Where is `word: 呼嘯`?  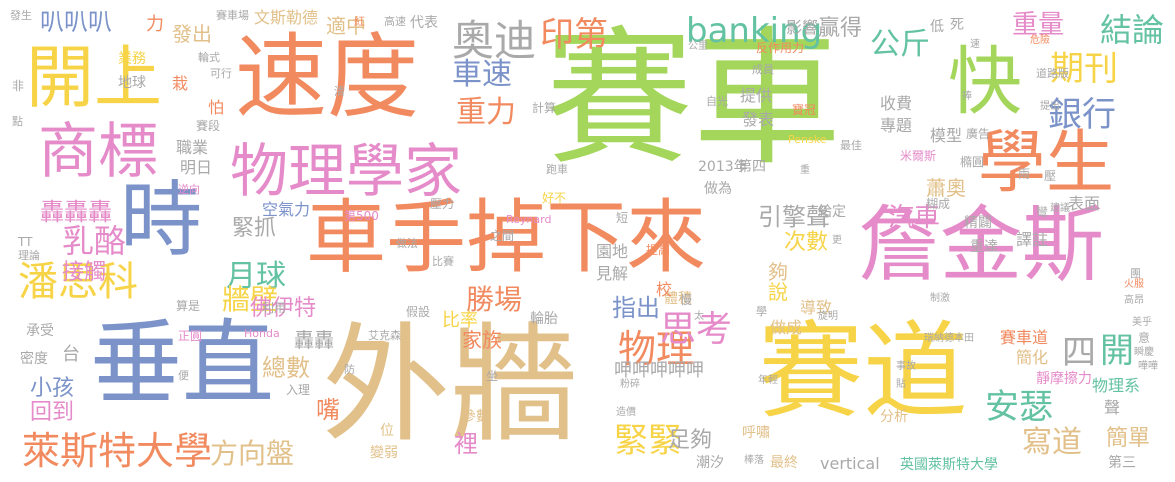
word: 呼嘯 is located at coordinates (756, 433).